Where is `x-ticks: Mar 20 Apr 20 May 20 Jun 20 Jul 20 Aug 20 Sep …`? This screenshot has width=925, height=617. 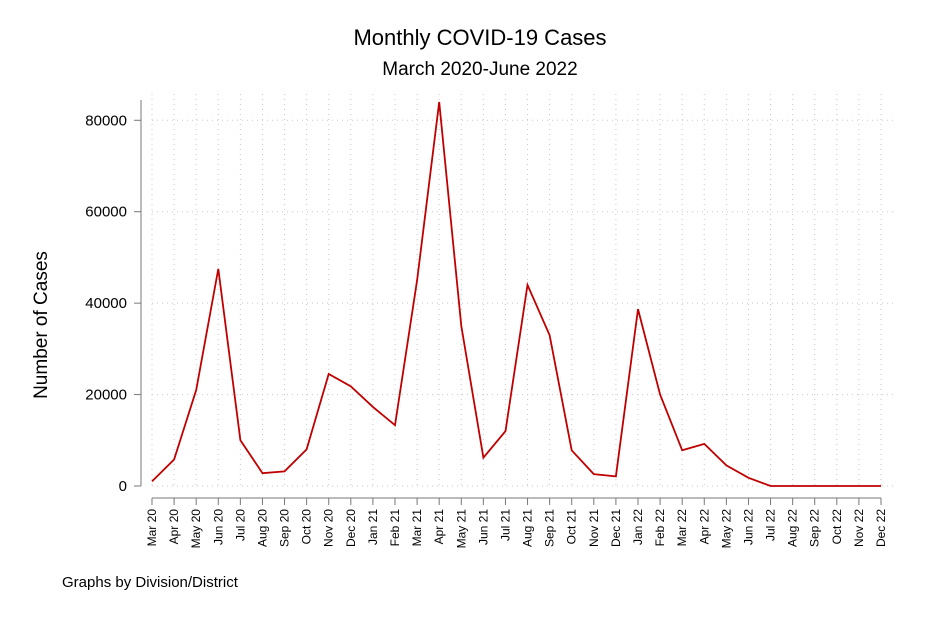 x-ticks: Mar 20 Apr 20 May 20 Jun 20 Jul 20 Aug 20 Sep … is located at coordinates (516, 523).